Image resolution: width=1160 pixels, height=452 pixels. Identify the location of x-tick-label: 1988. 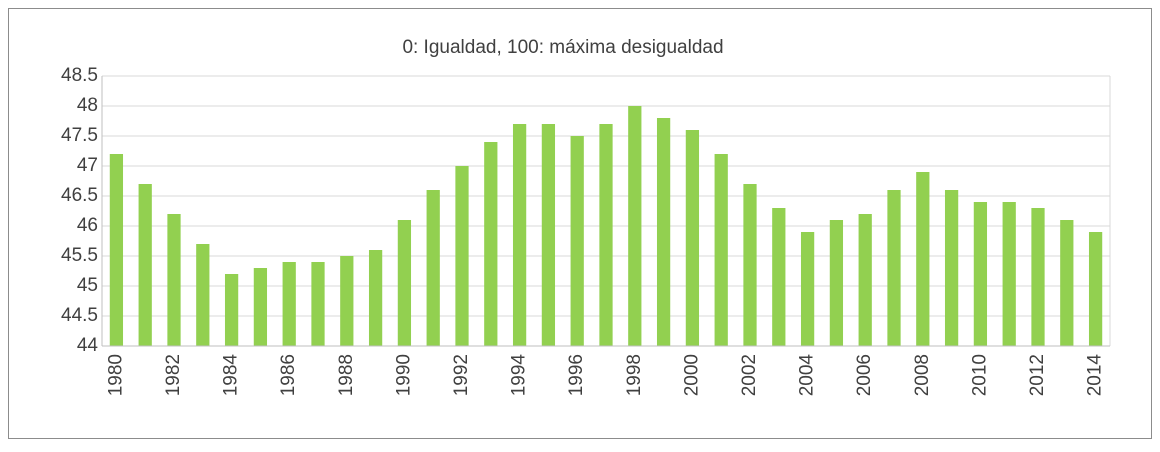
(346, 375).